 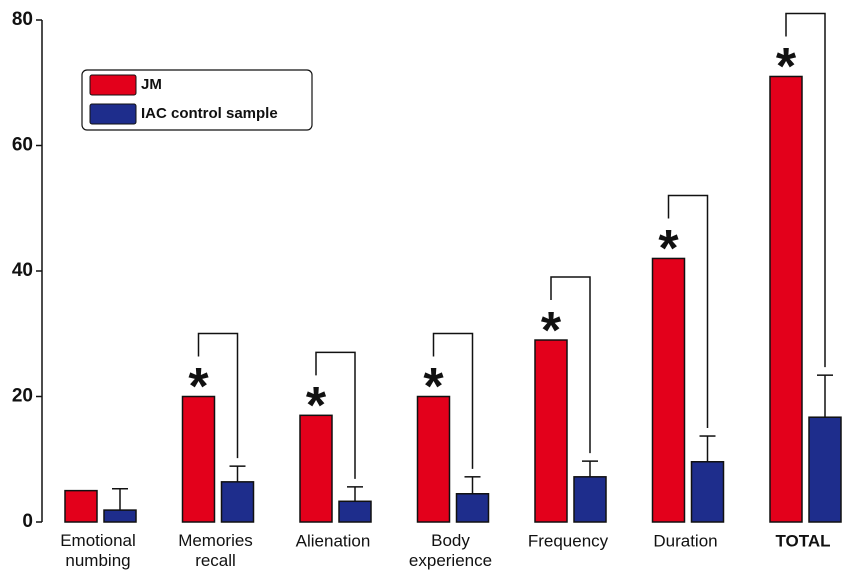 I want to click on y-tick-label: 20, so click(x=22, y=396).